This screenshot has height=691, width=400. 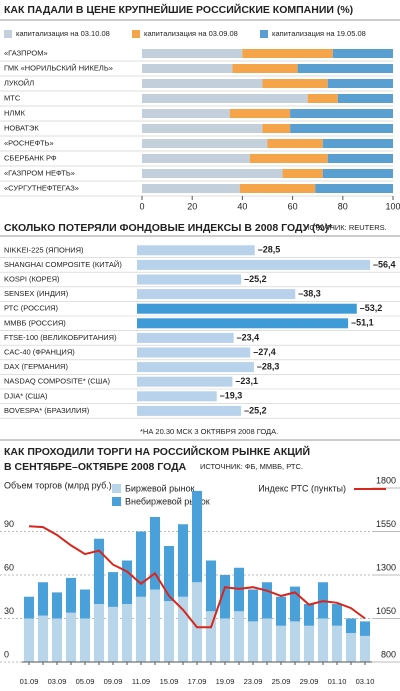 I want to click on category-label: НОВАТЭК, so click(x=21, y=127).